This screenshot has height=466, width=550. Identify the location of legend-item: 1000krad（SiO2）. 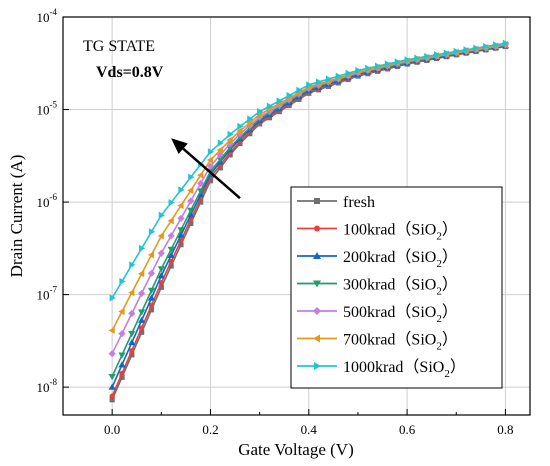
(381, 369).